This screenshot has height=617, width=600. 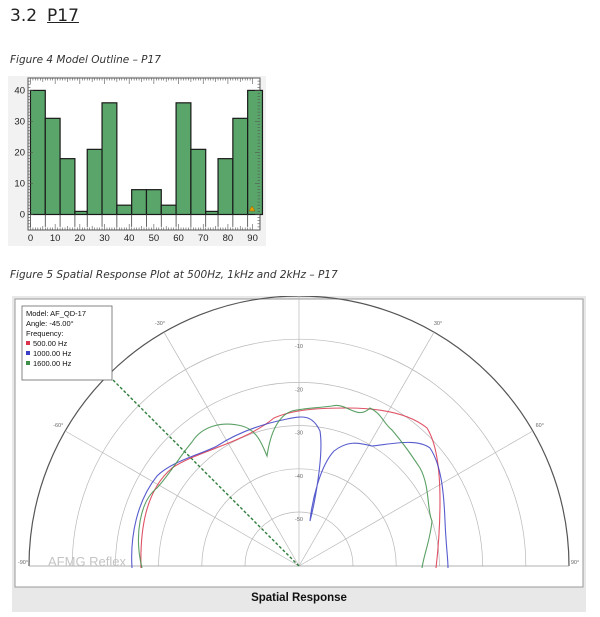 I want to click on series-1600hz, so click(x=285, y=486).